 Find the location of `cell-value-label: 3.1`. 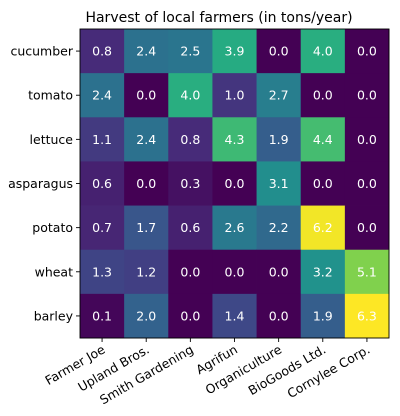

cell-value-label: 3.1 is located at coordinates (279, 183).